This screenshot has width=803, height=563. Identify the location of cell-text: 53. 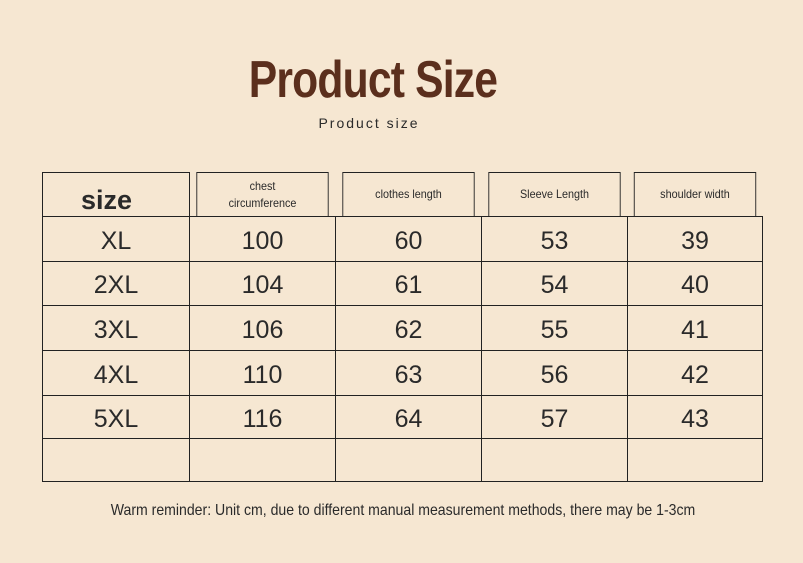
(554, 240).